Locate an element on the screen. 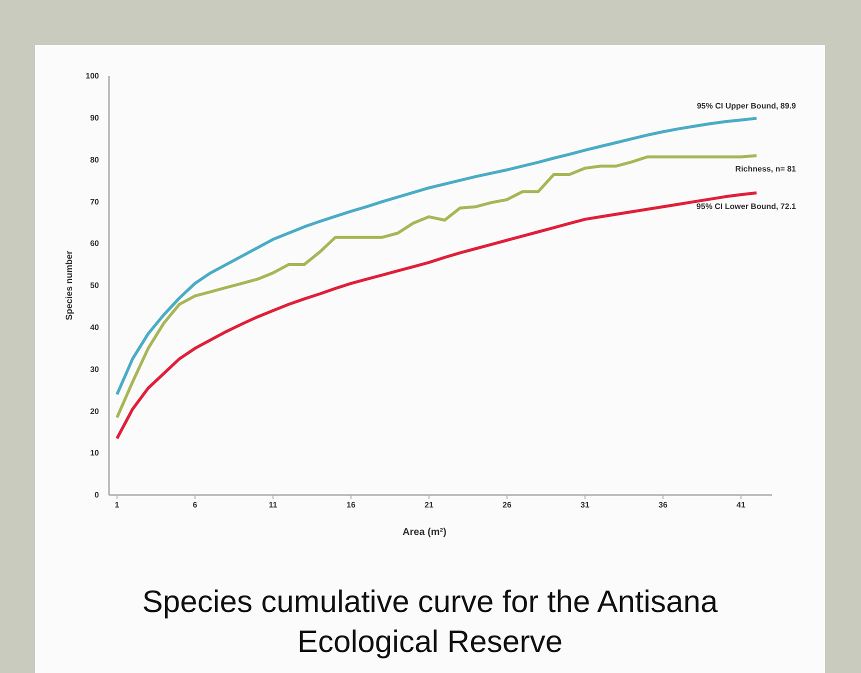 The height and width of the screenshot is (673, 861). x-tick-label: 6 is located at coordinates (195, 505).